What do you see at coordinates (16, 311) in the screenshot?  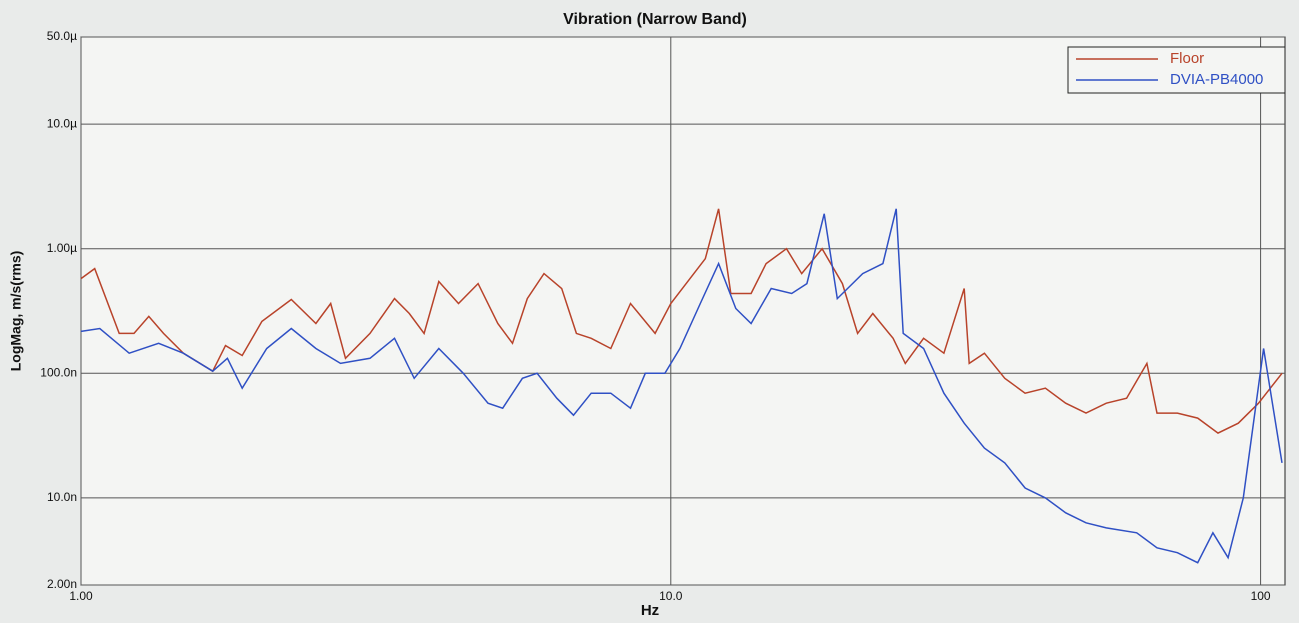 I see `y-axis-label: LogMag, m/s(rms)` at bounding box center [16, 311].